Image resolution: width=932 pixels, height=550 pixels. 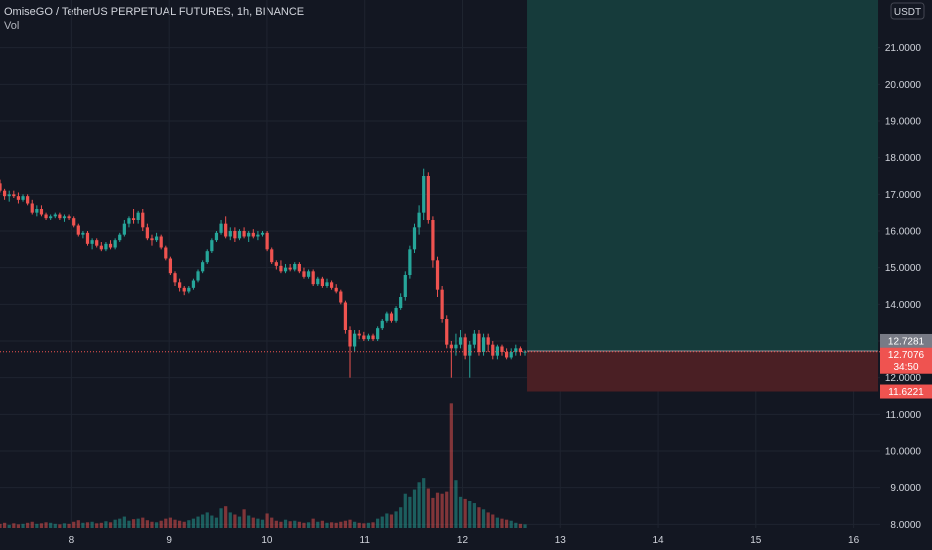 What do you see at coordinates (658, 540) in the screenshot?
I see `time-tick-label: 14` at bounding box center [658, 540].